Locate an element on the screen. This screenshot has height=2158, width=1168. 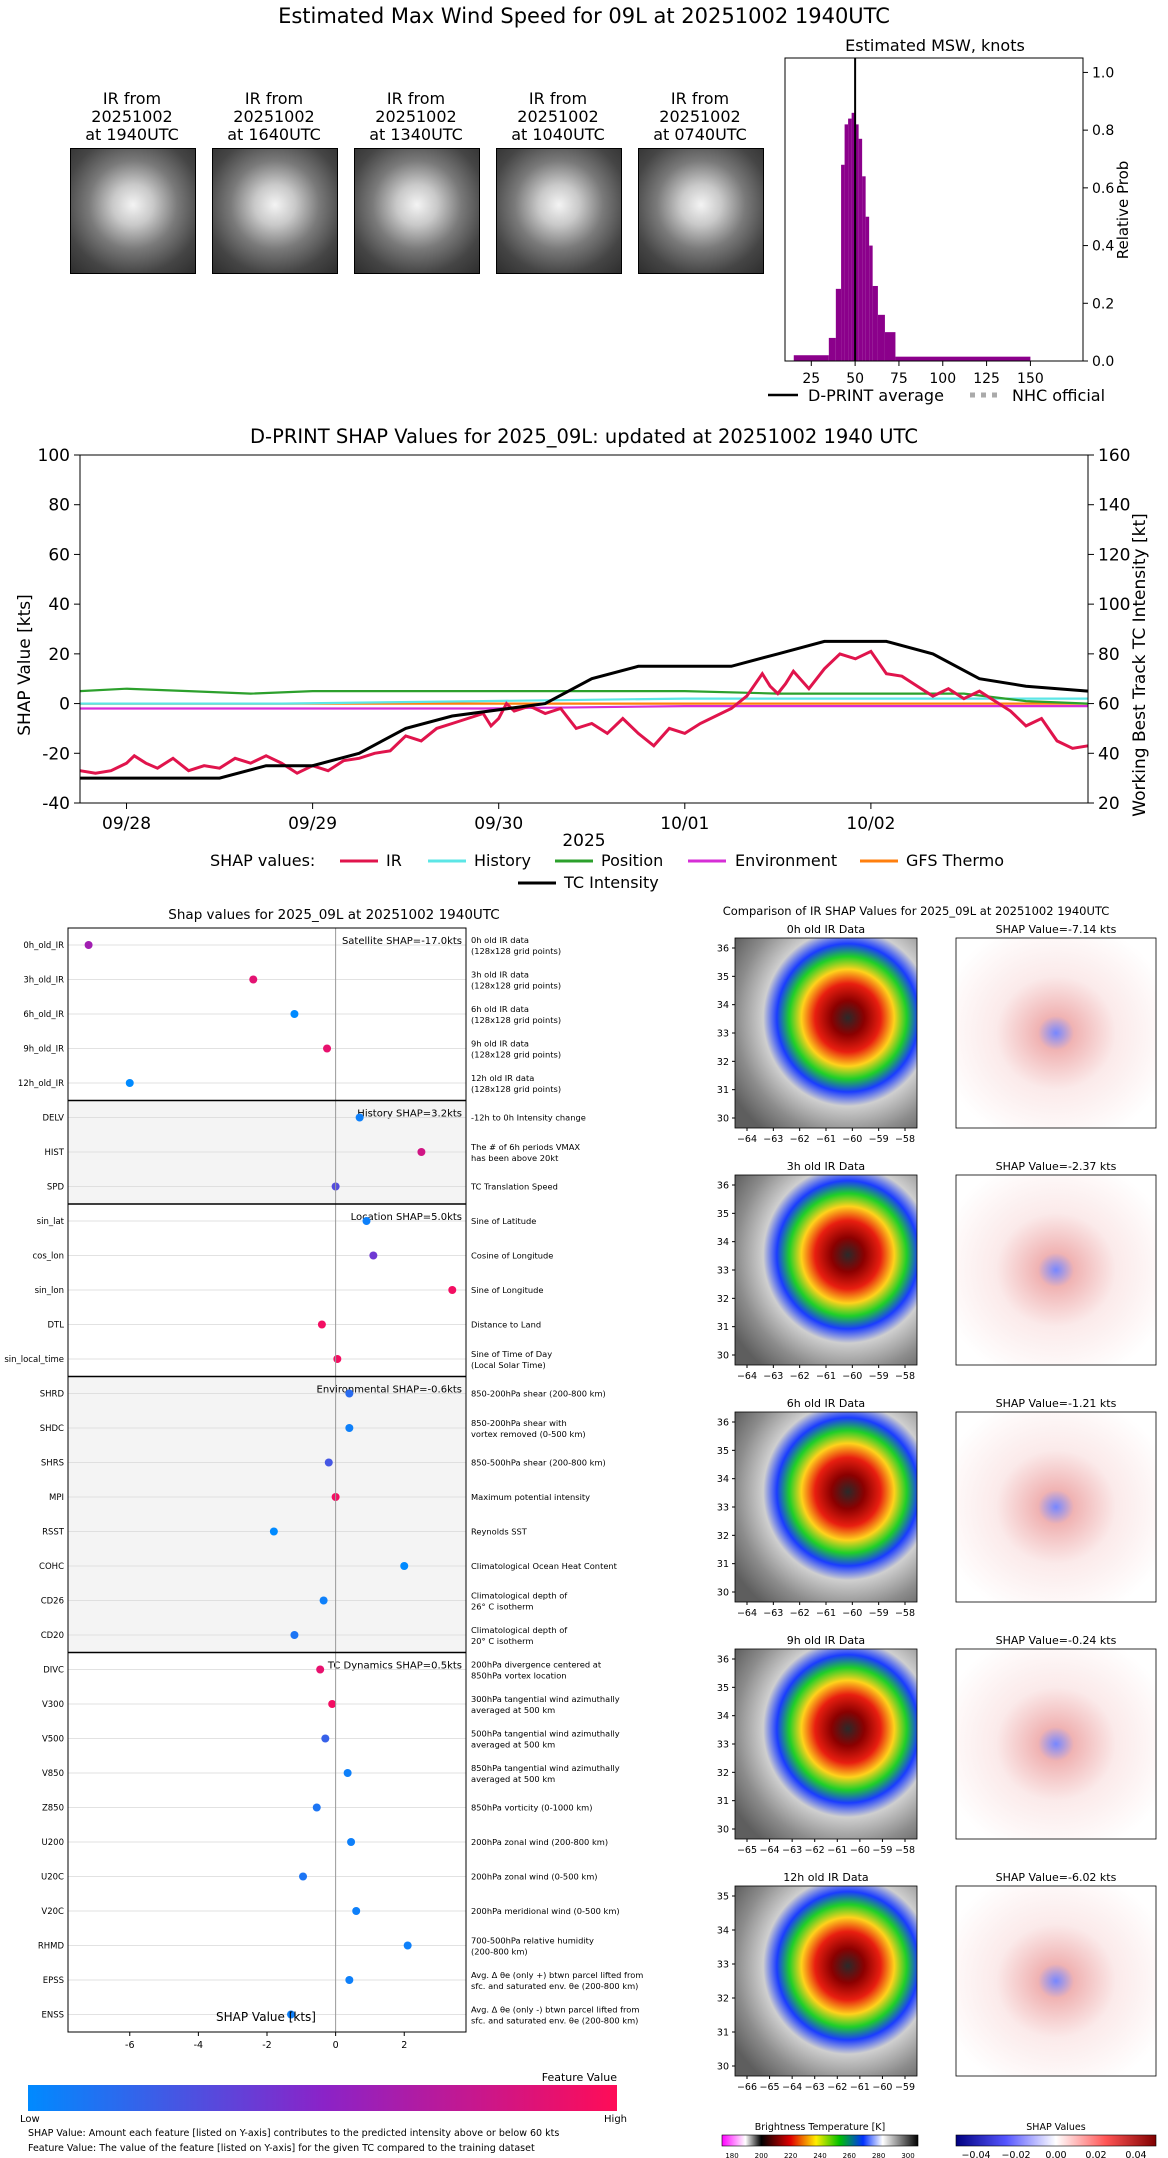
feature-name-label: EPSS is located at coordinates (53, 1981).